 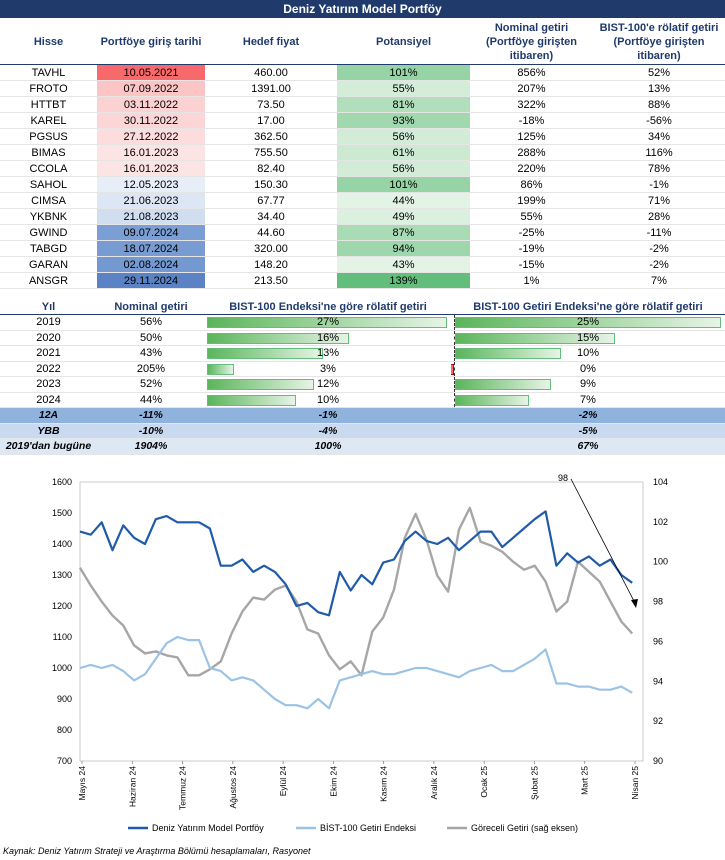 What do you see at coordinates (658, 641) in the screenshot?
I see `y-right-tick-label: 96` at bounding box center [658, 641].